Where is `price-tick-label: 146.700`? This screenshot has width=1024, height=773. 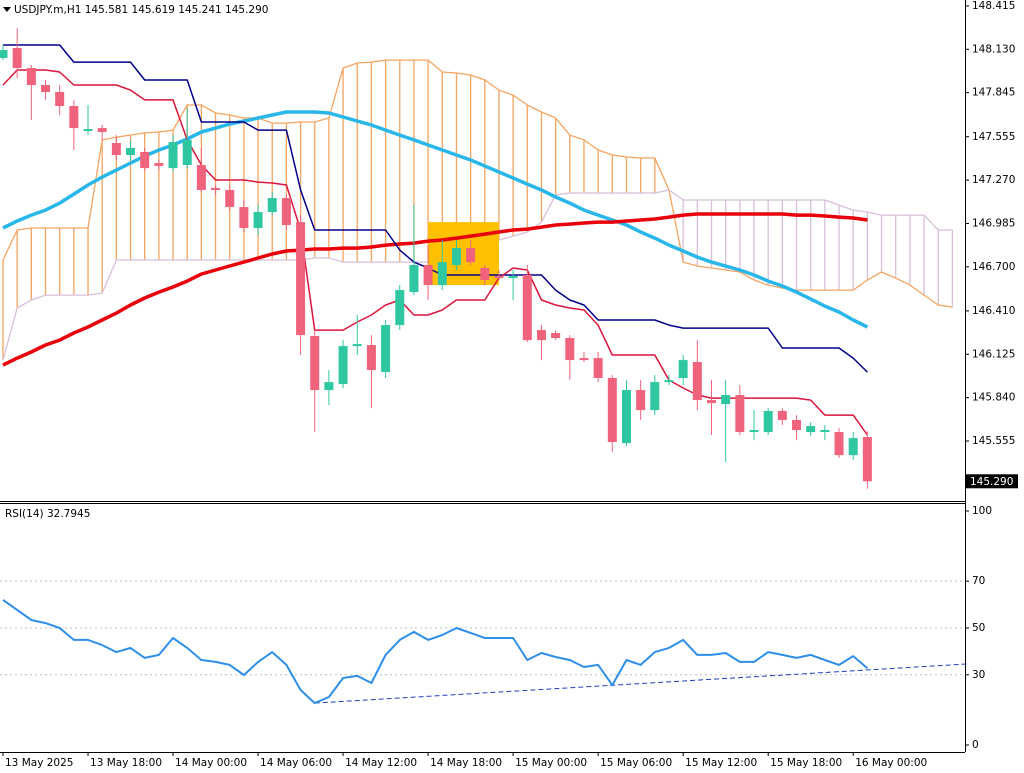
price-tick-label: 146.700 is located at coordinates (993, 267).